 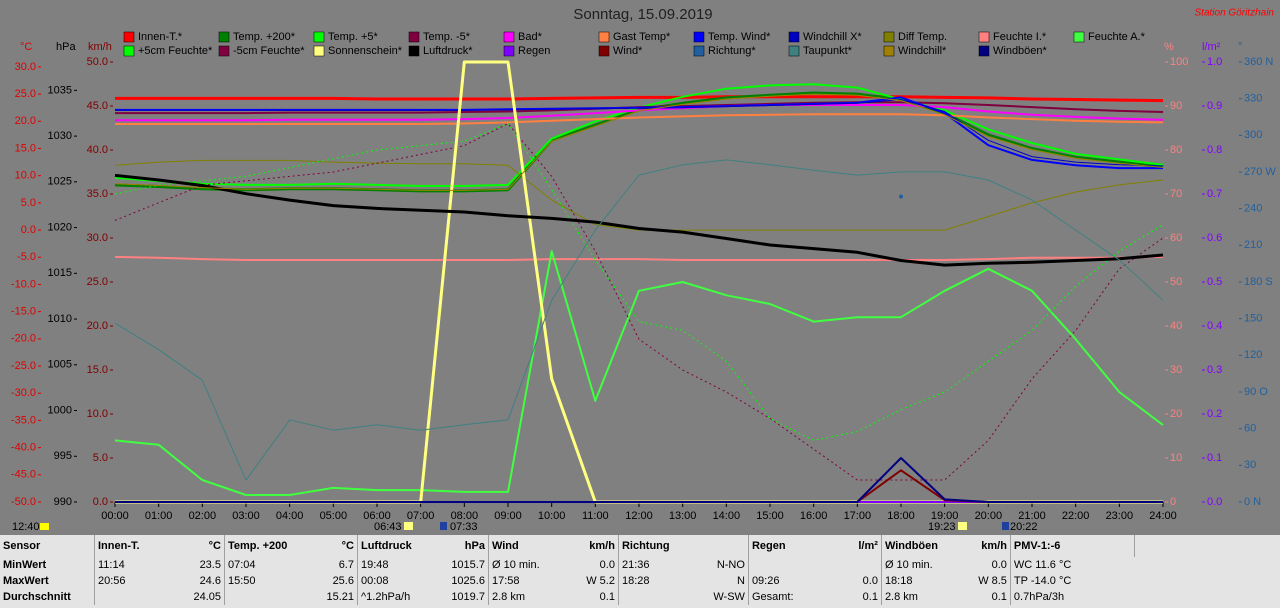 What do you see at coordinates (1253, 355) in the screenshot?
I see `y-tick-label: 120` at bounding box center [1253, 355].